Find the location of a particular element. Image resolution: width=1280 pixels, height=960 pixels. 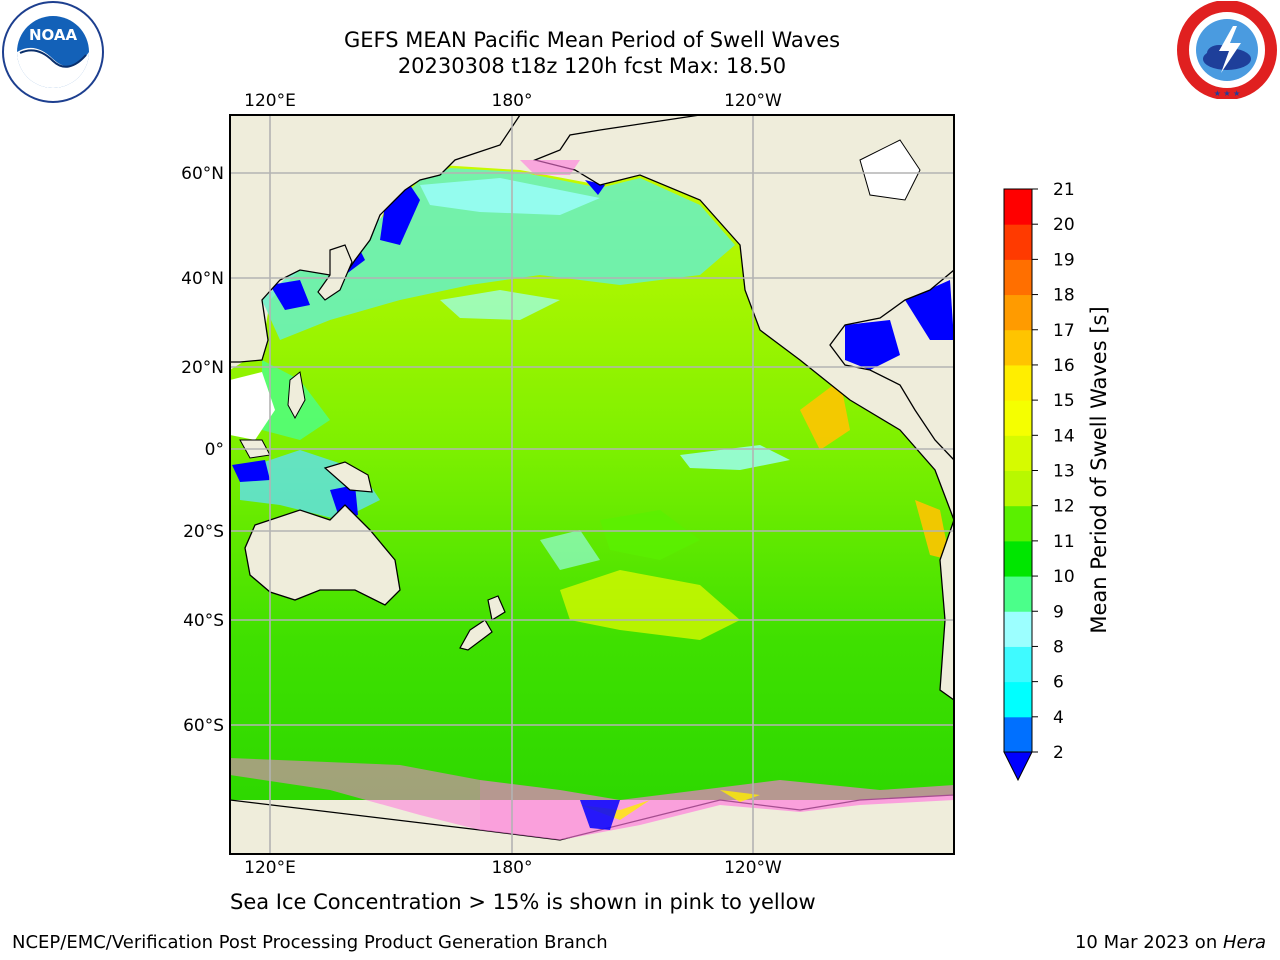

colorbar-title: Mean Period of Swell Waves [s] is located at coordinates (1099, 469).